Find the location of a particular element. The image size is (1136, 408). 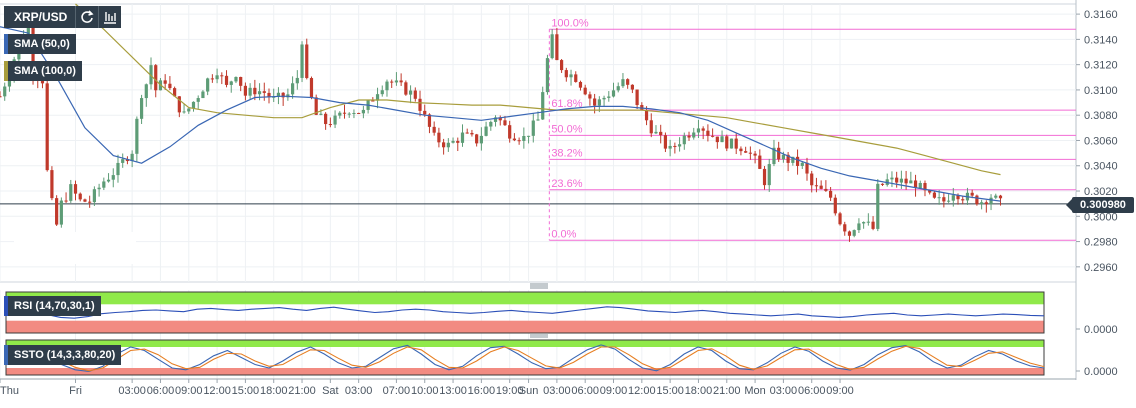

symbol-toolbar: XRP/USD is located at coordinates (63, 17).